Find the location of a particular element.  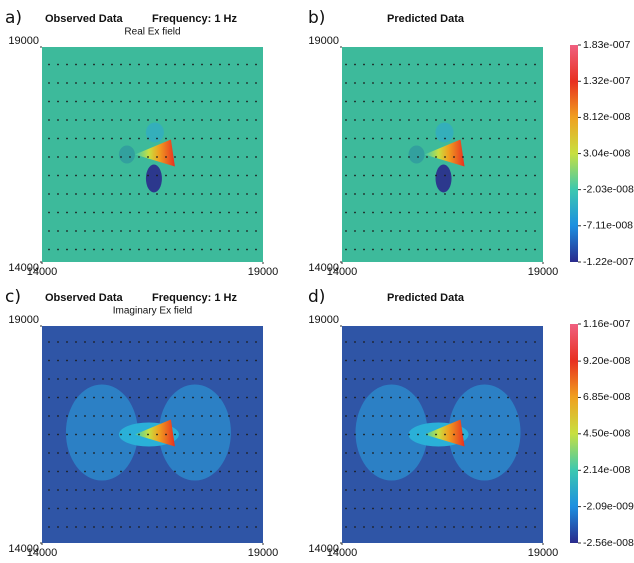

panel-note: Imaginary Ex field is located at coordinates (152, 311).